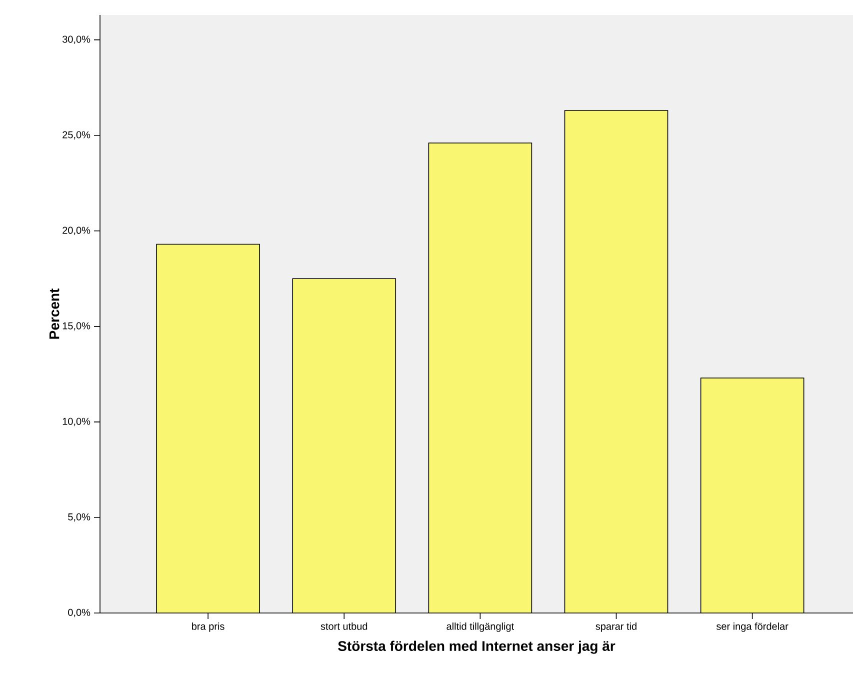 This screenshot has height=685, width=853. What do you see at coordinates (76, 231) in the screenshot?
I see `y-tick-label: 20,0%` at bounding box center [76, 231].